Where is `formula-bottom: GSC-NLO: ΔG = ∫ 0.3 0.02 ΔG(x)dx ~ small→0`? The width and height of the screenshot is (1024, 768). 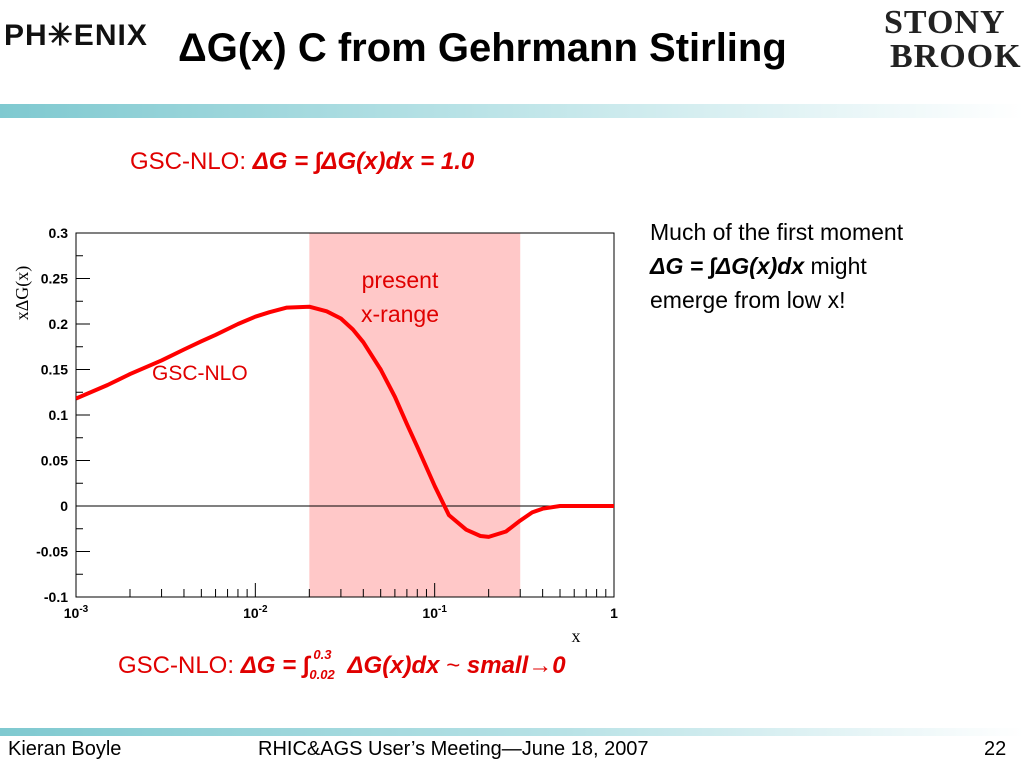 formula-bottom: GSC-NLO: ΔG = ∫ 0.3 0.02 ΔG(x)dx ~ small→0 is located at coordinates (342, 664).